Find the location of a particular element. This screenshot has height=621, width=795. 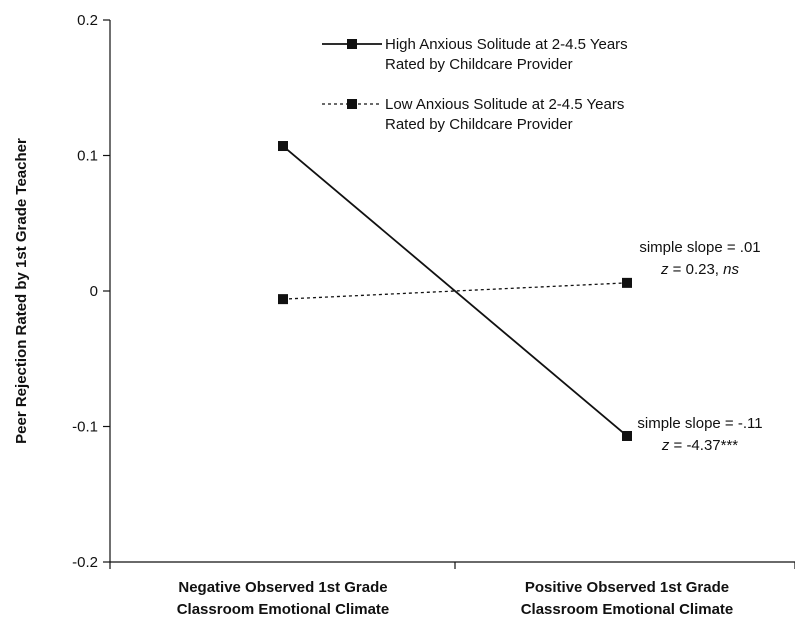

series-low-anxious-solitude is located at coordinates (455, 291).